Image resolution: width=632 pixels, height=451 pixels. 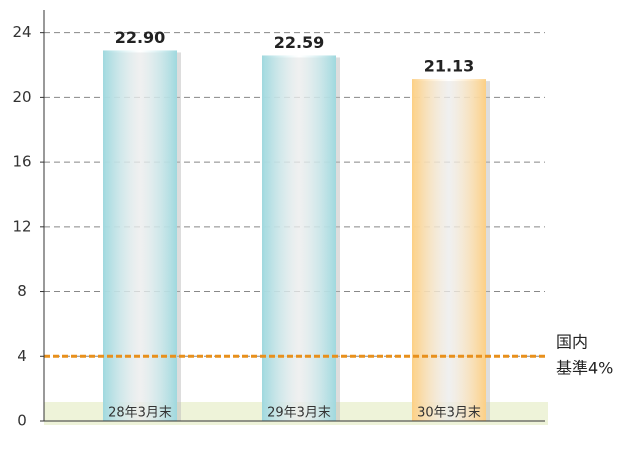 I want to click on y-tick-label: 16, so click(x=21, y=162).